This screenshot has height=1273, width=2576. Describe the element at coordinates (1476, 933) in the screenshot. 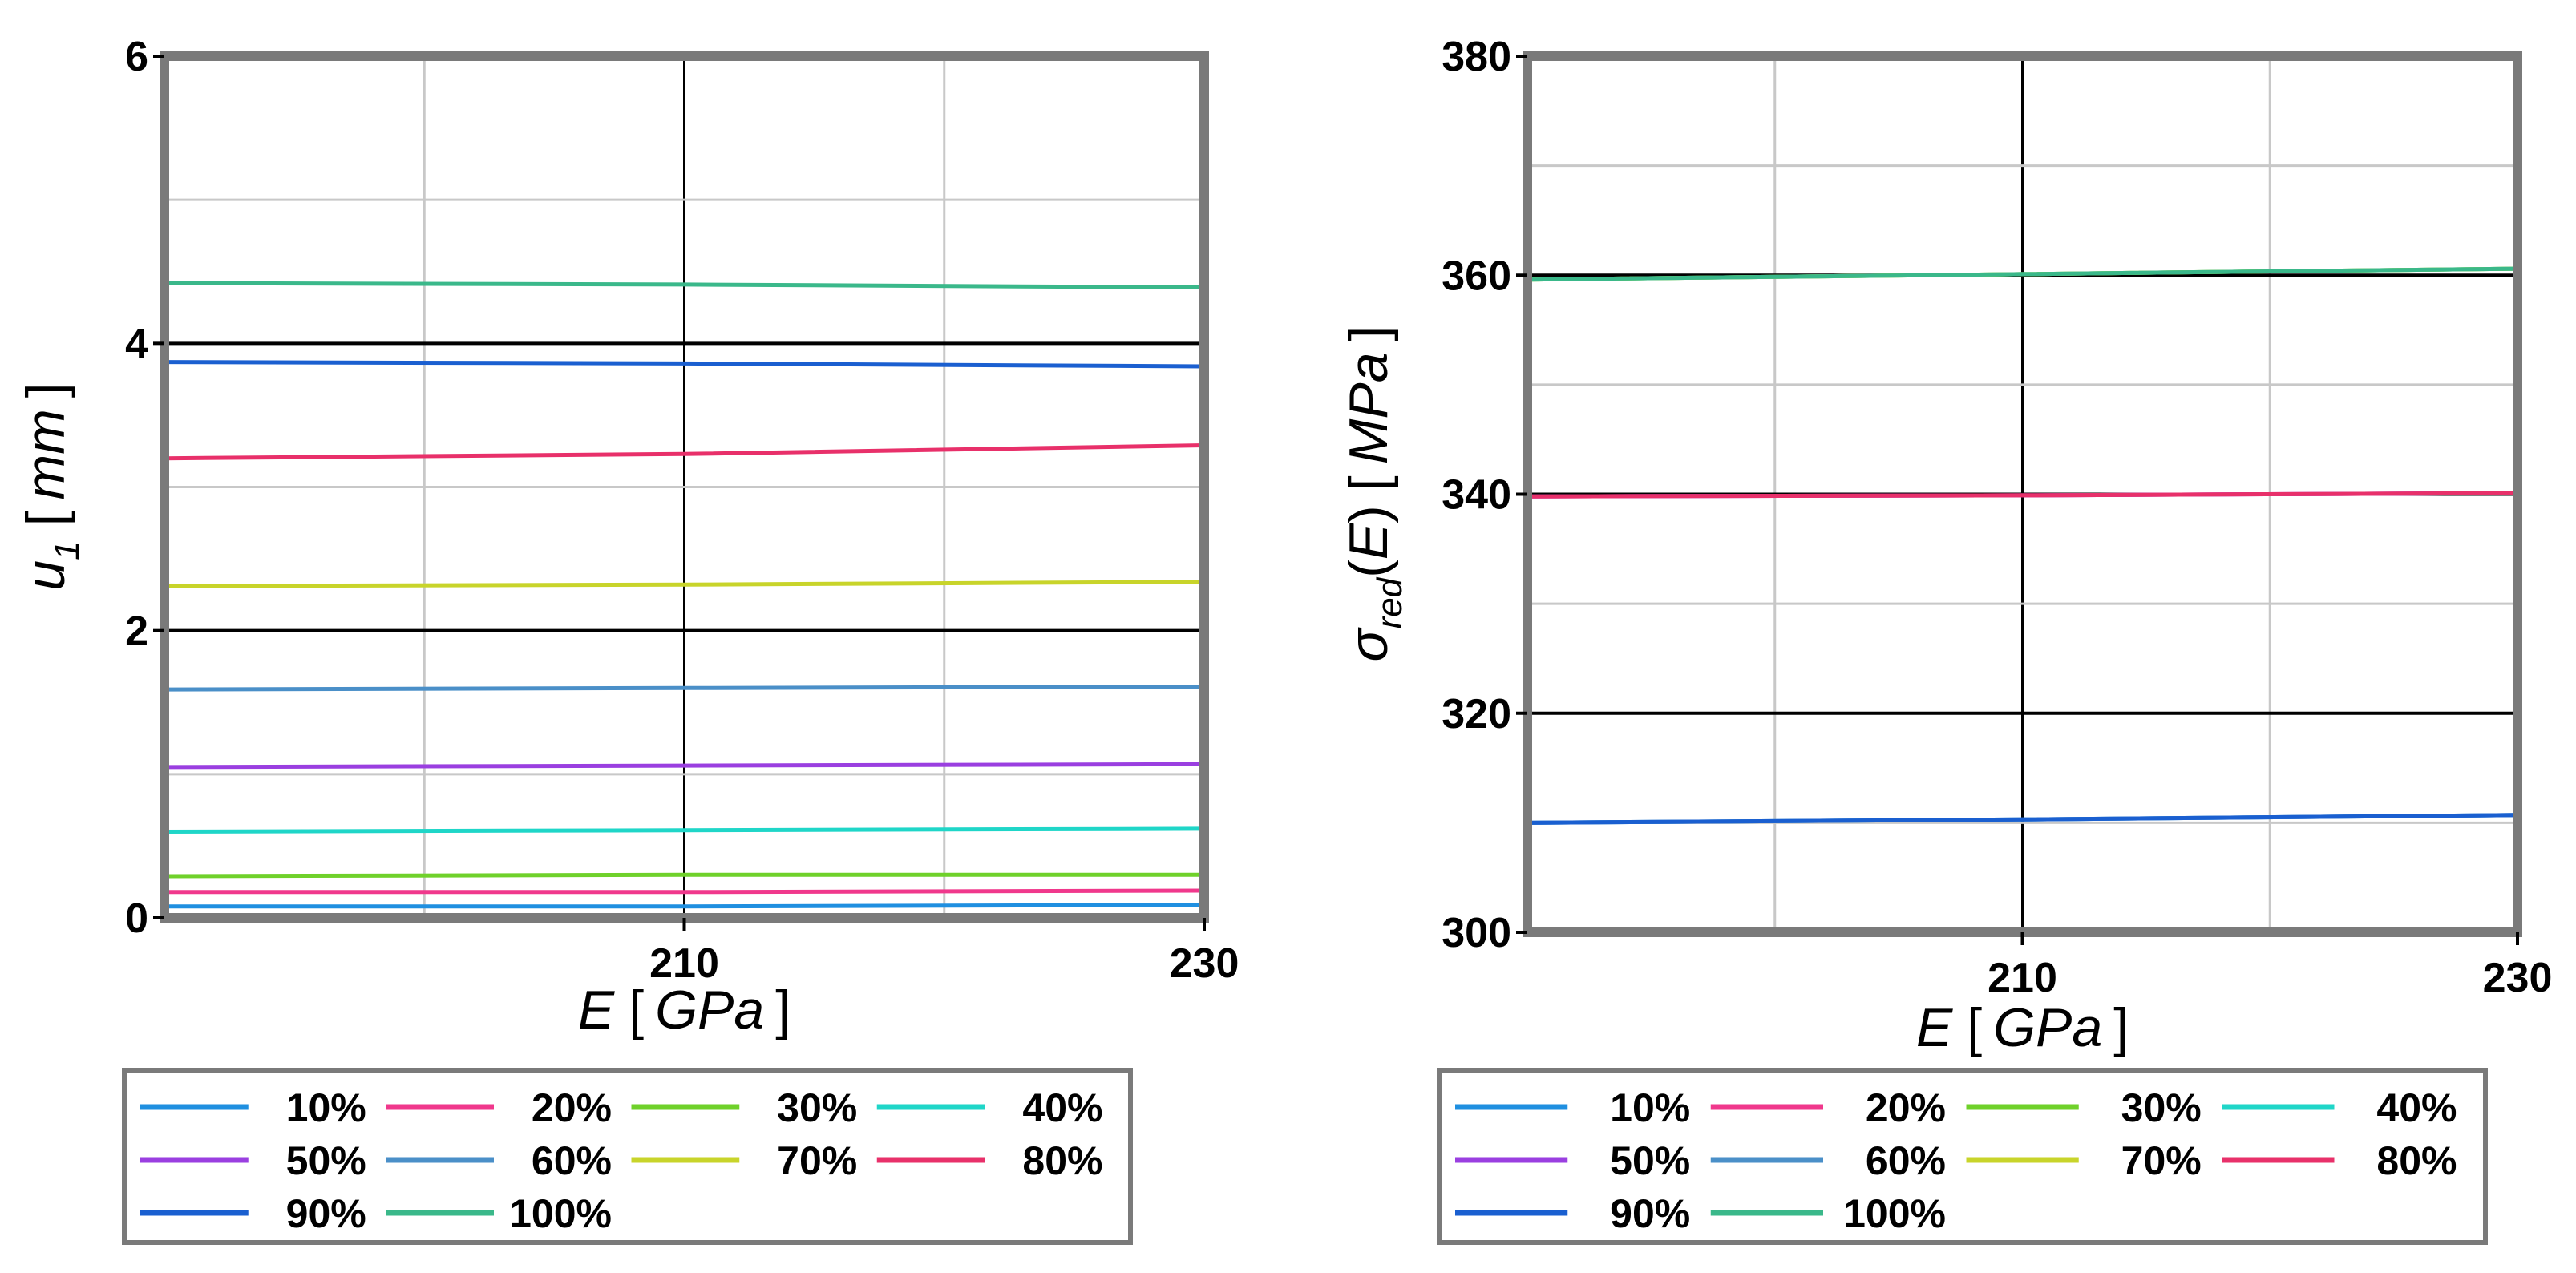

I see `y-tick-label: 300` at that location.